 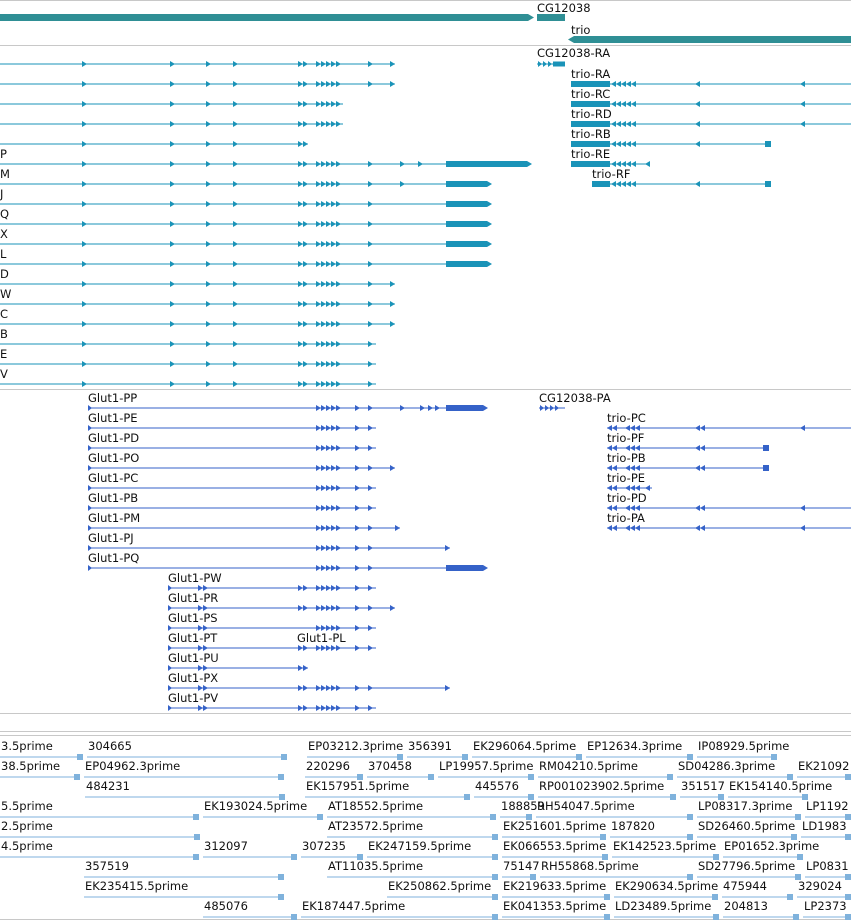 What do you see at coordinates (626, 458) in the screenshot?
I see `transcript-label: trio-PB` at bounding box center [626, 458].